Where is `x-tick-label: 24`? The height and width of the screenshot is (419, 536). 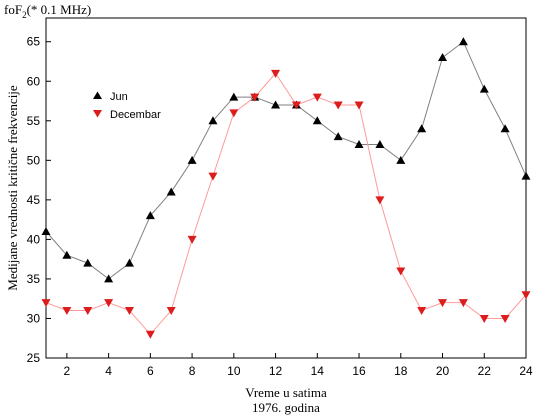
x-tick-label: 24 is located at coordinates (526, 371).